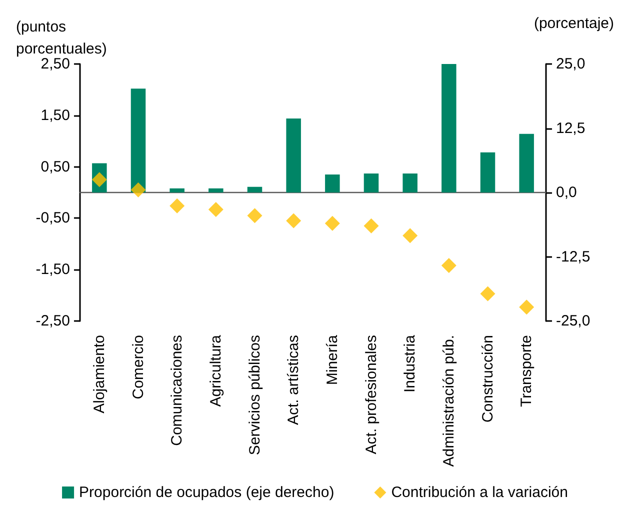  Describe the element at coordinates (138, 367) in the screenshot. I see `x-tick-label: Comercio` at that location.